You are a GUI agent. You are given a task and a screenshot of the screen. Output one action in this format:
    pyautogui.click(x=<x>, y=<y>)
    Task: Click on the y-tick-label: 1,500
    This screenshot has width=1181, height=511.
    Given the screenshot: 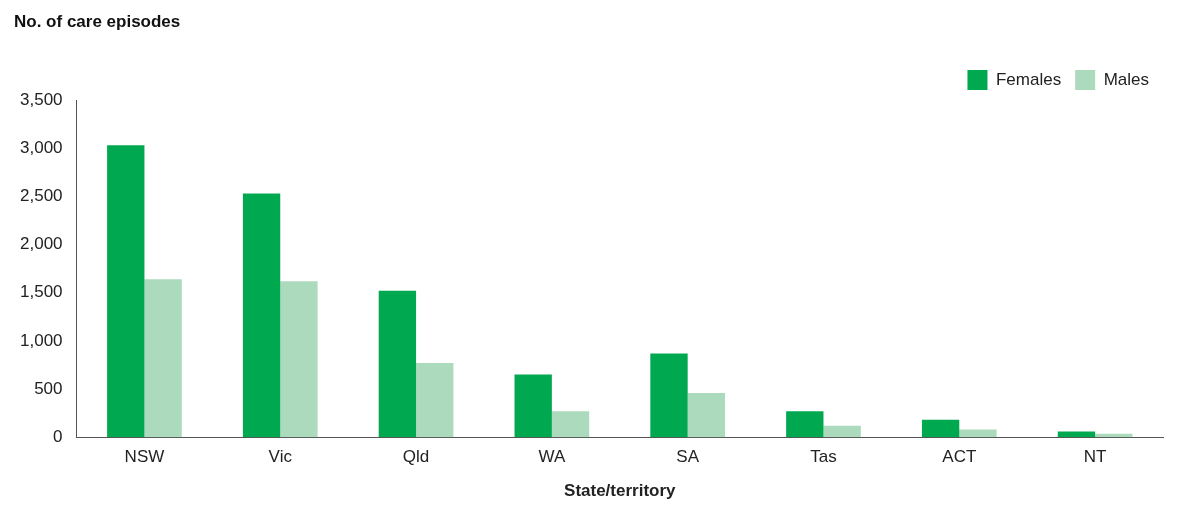 What is the action you would take?
    pyautogui.click(x=41, y=292)
    